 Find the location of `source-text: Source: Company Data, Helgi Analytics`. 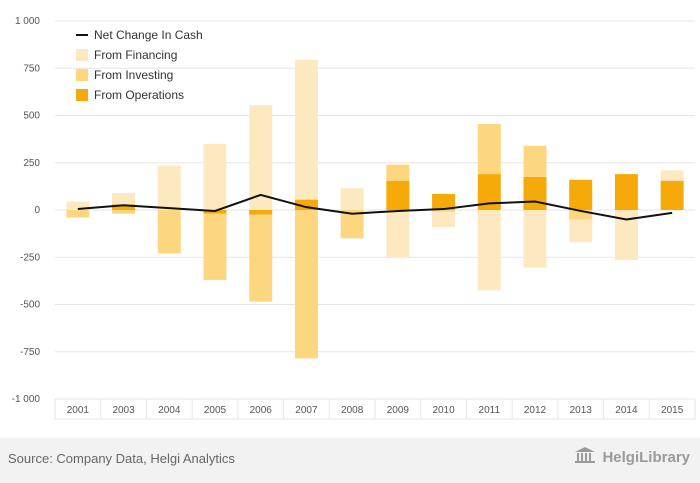

source-text: Source: Company Data, Helgi Analytics is located at coordinates (121, 458).